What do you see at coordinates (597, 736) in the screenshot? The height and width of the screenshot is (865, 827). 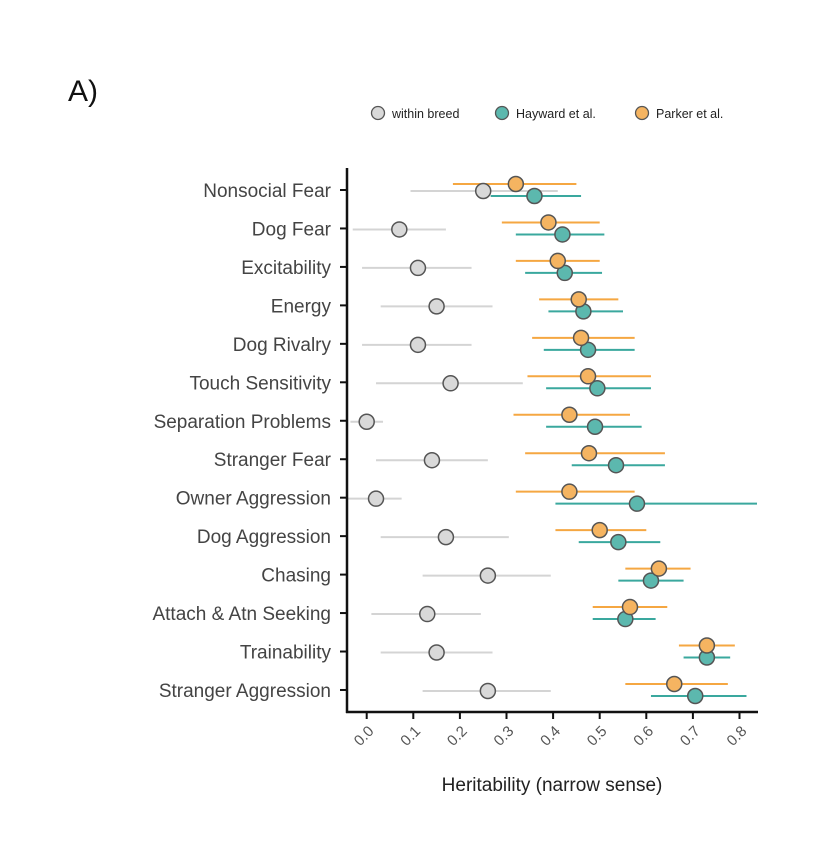 I see `x-tick-label: 0.5` at bounding box center [597, 736].